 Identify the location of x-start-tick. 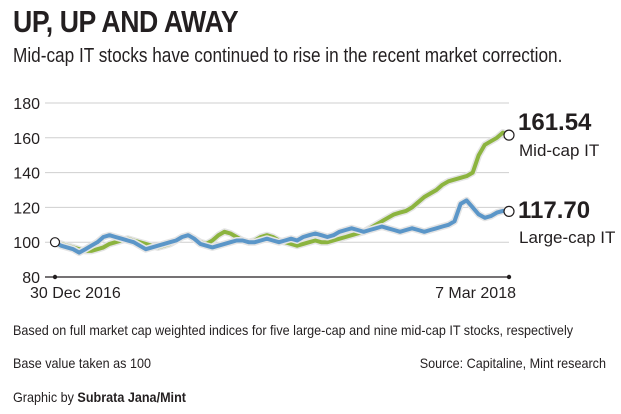
(55, 277).